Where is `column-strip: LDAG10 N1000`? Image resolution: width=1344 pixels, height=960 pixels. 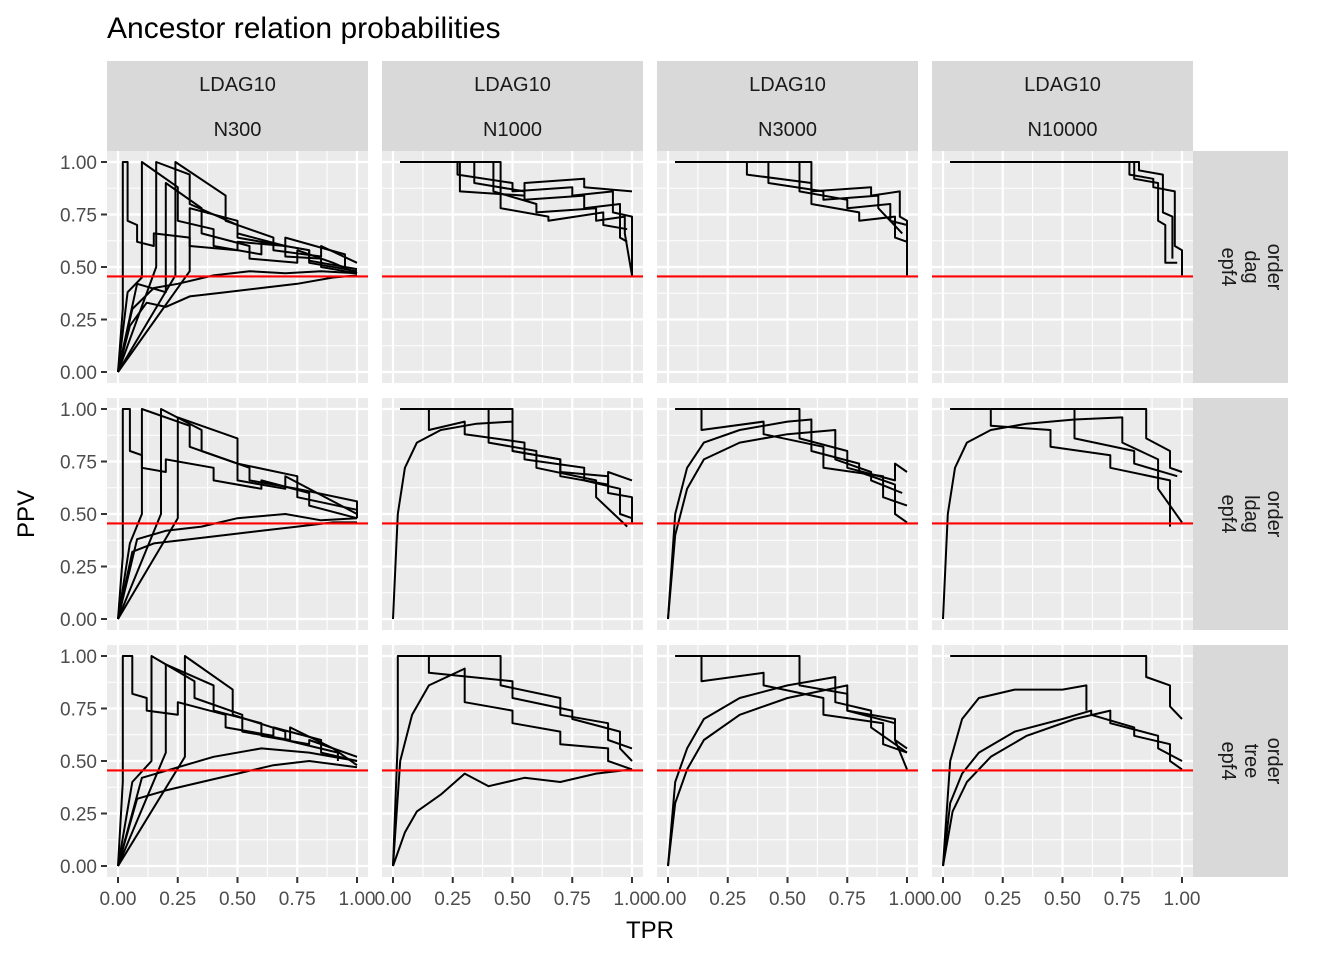 column-strip: LDAG10 N1000 is located at coordinates (512, 106).